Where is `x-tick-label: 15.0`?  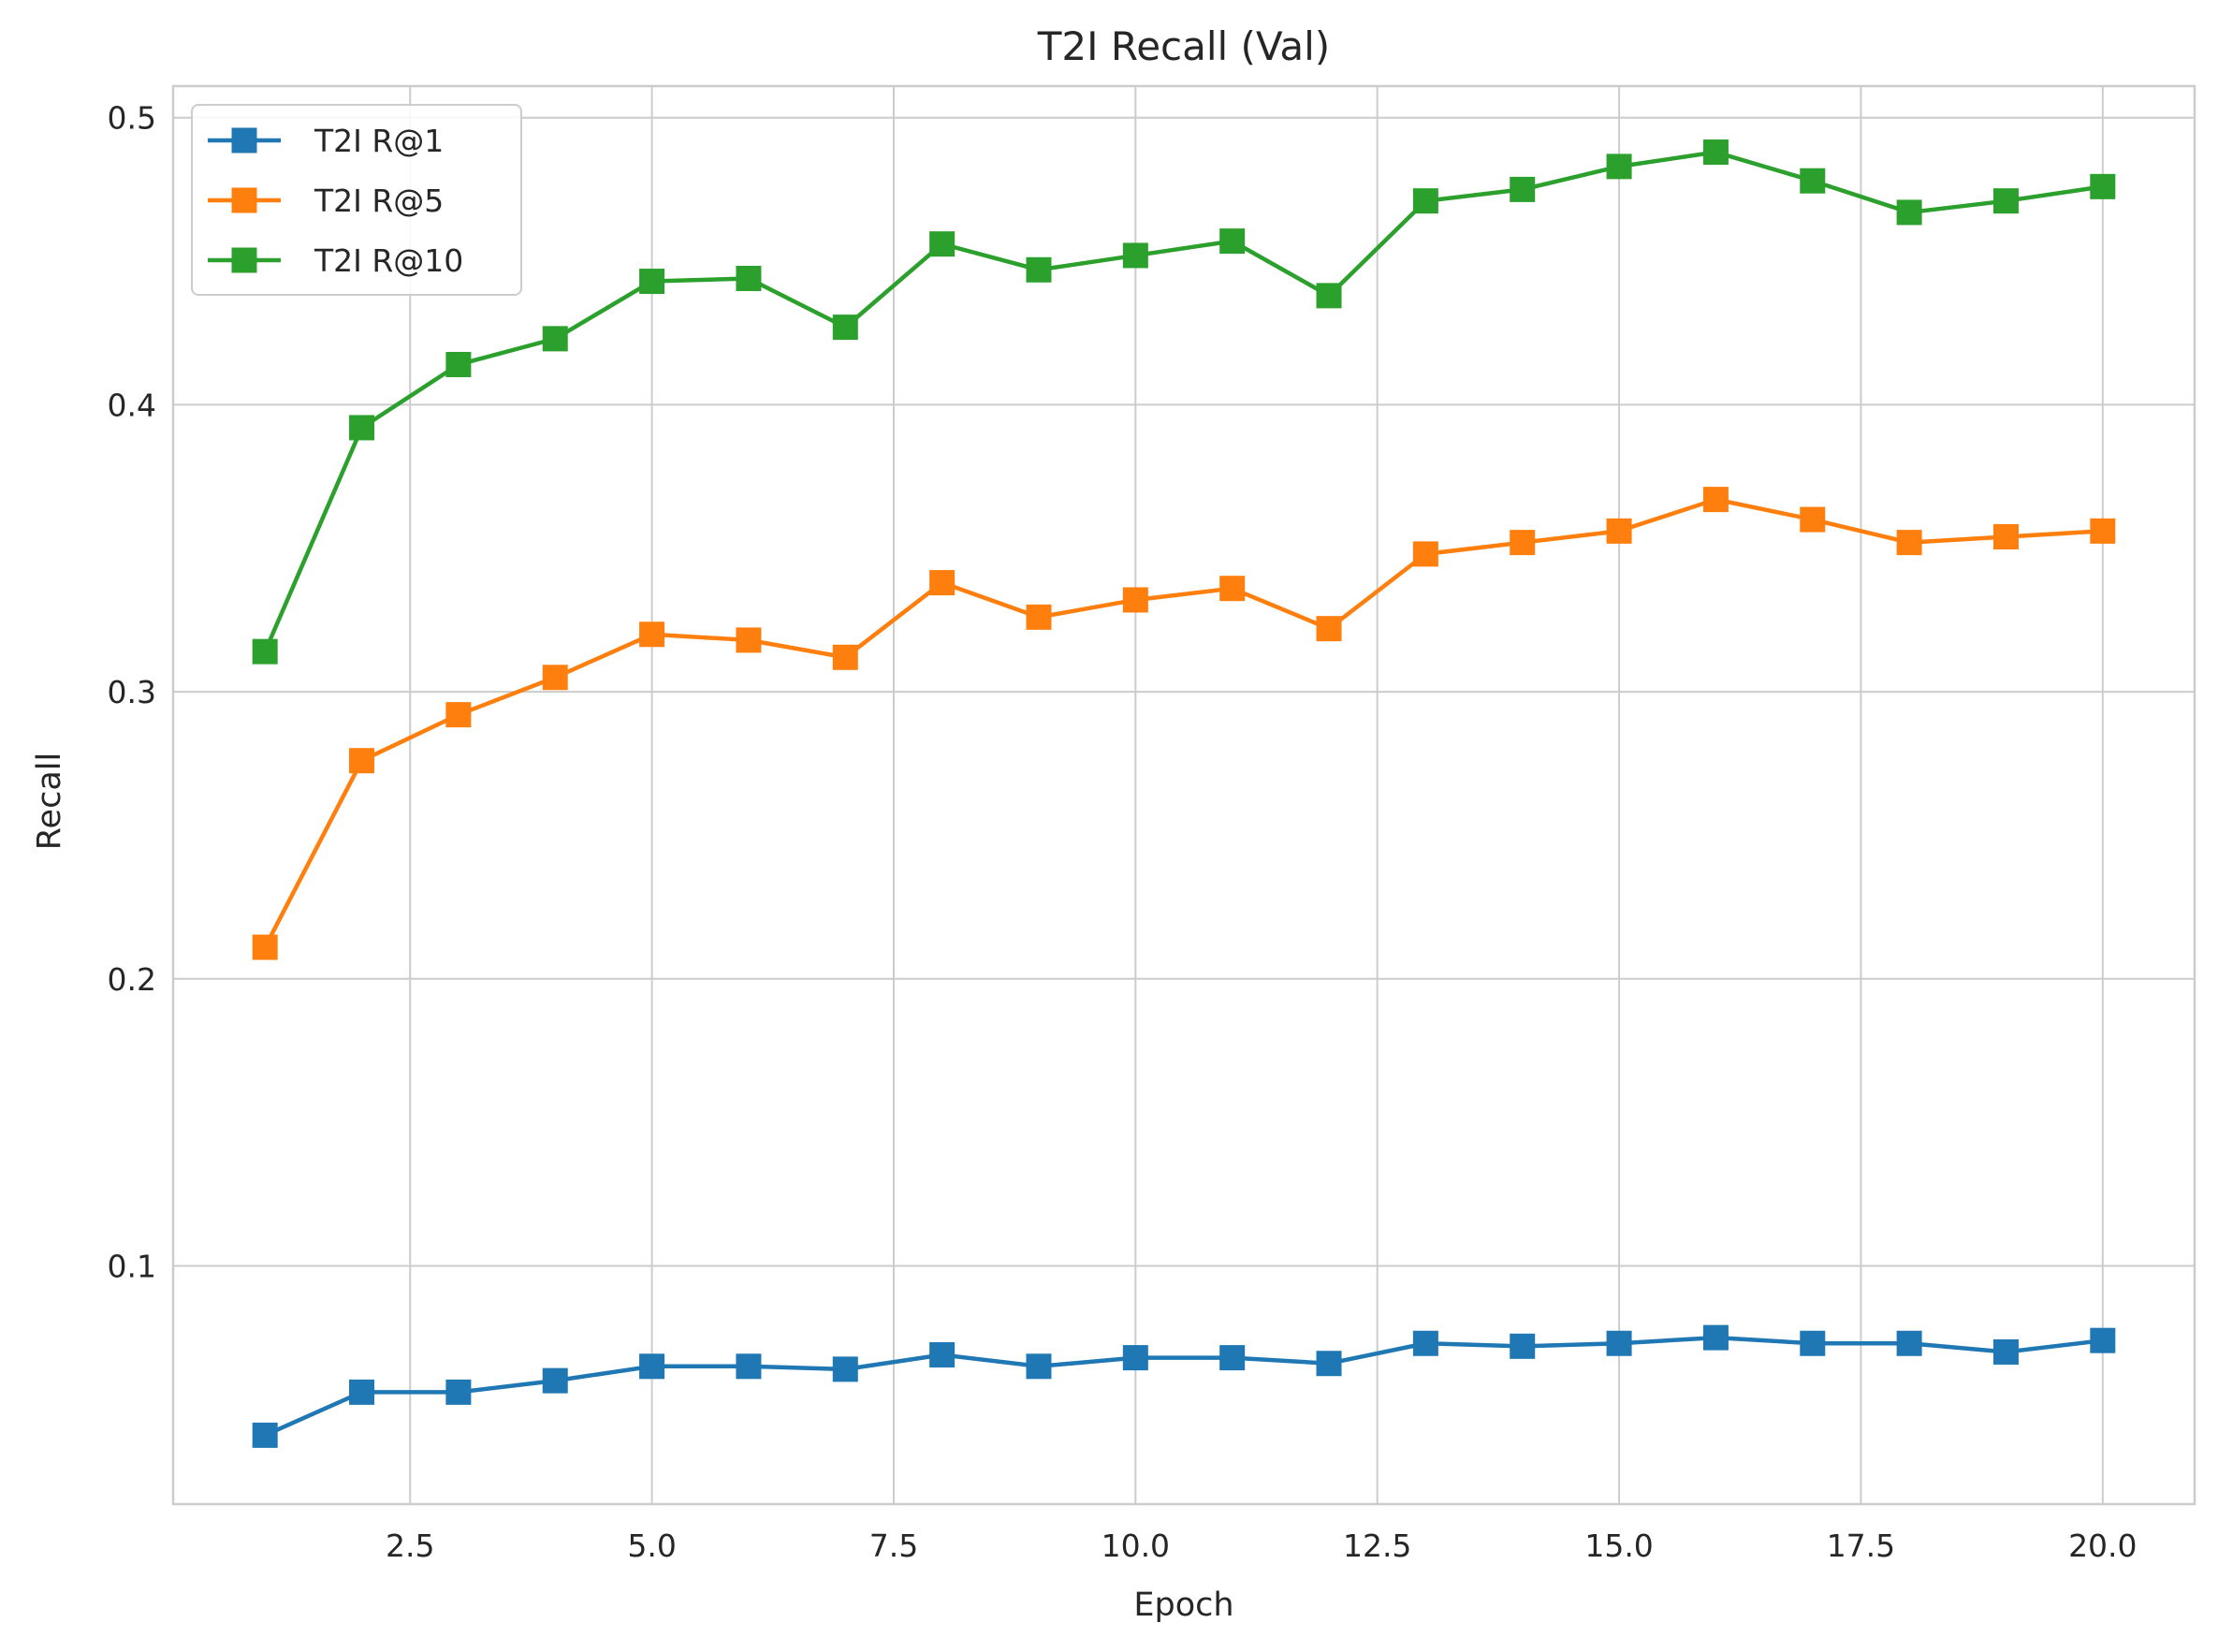
x-tick-label: 15.0 is located at coordinates (1619, 1546).